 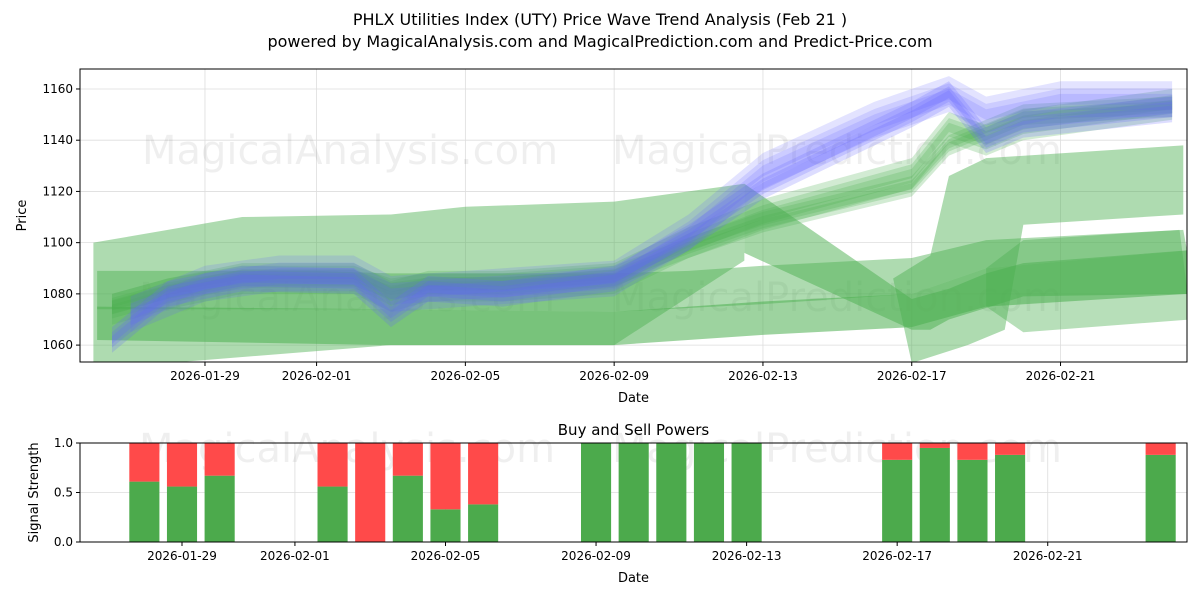 What do you see at coordinates (57, 140) in the screenshot?
I see `y-tick-label: 1140` at bounding box center [57, 140].